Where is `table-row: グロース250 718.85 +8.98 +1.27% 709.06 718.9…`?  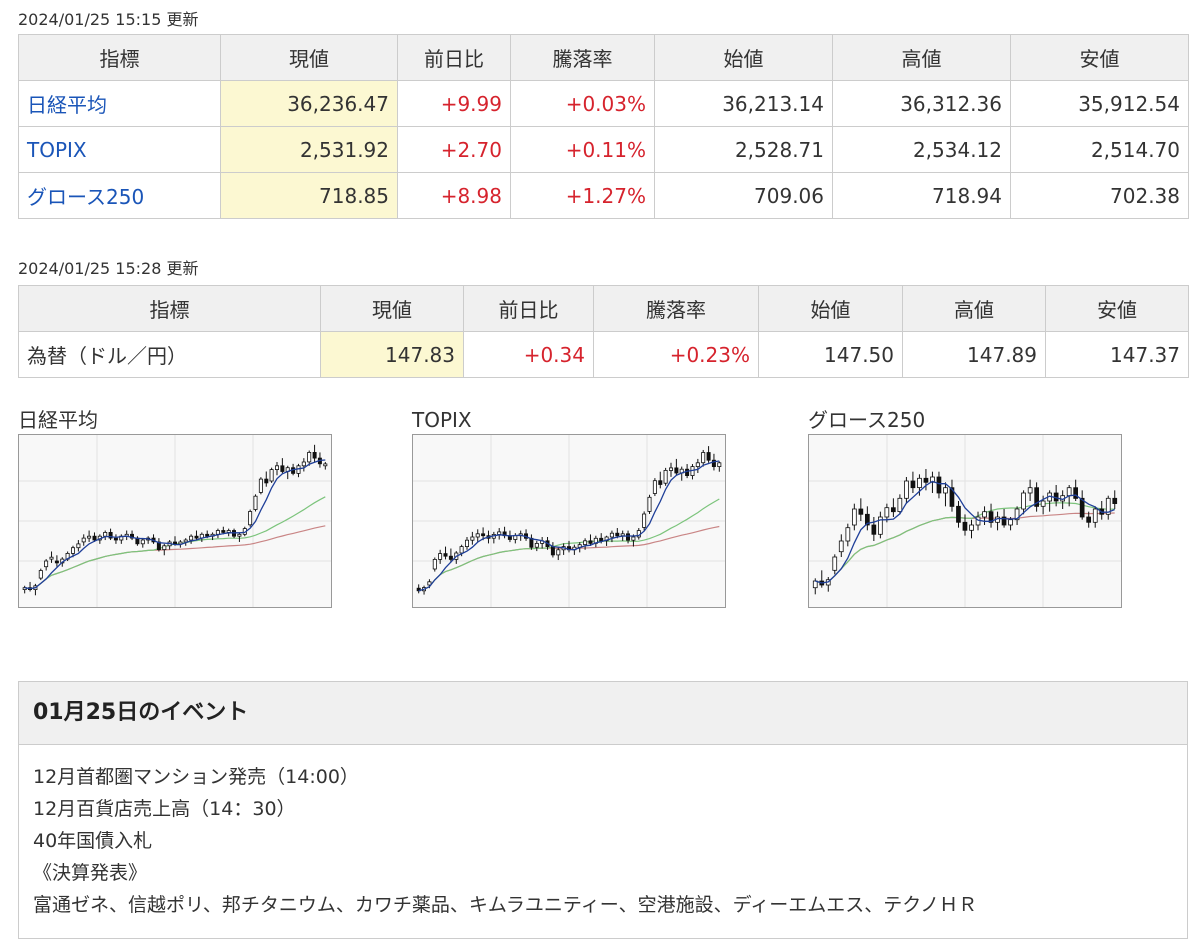 table-row: グロース250 718.85 +8.98 +1.27% 709.06 718.9… is located at coordinates (603, 195).